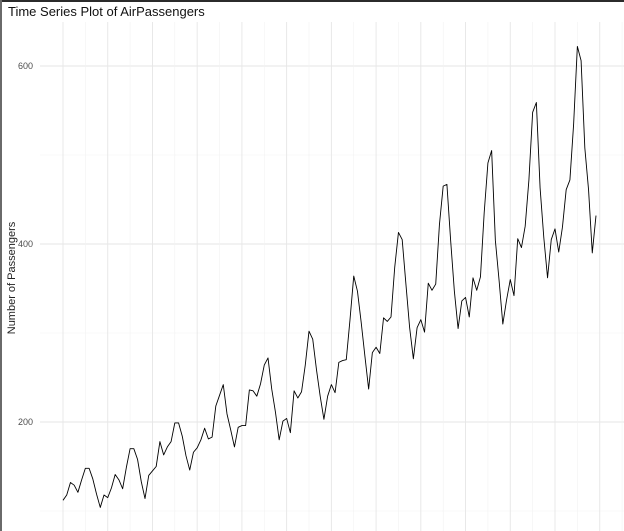 The width and height of the screenshot is (624, 531). I want to click on y-tick-label: 400, so click(25, 244).